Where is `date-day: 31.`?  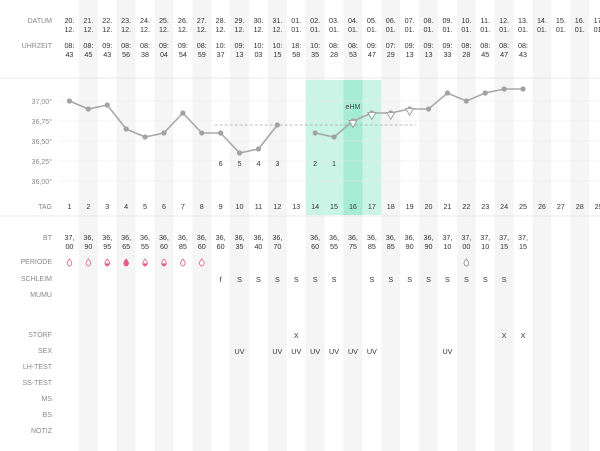
date-day: 31. is located at coordinates (277, 20).